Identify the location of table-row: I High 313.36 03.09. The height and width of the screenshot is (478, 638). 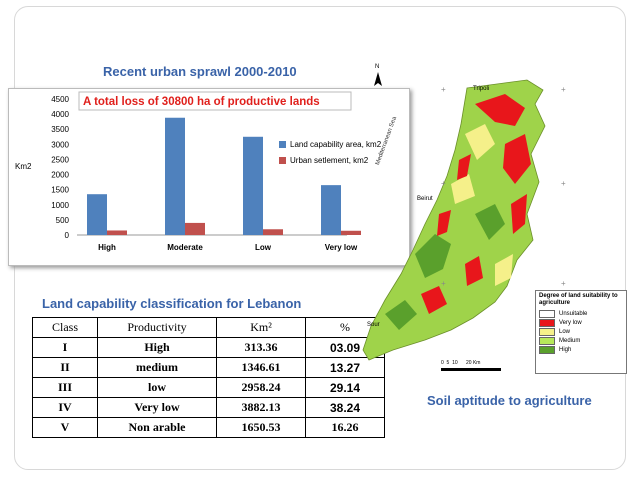
(208, 347).